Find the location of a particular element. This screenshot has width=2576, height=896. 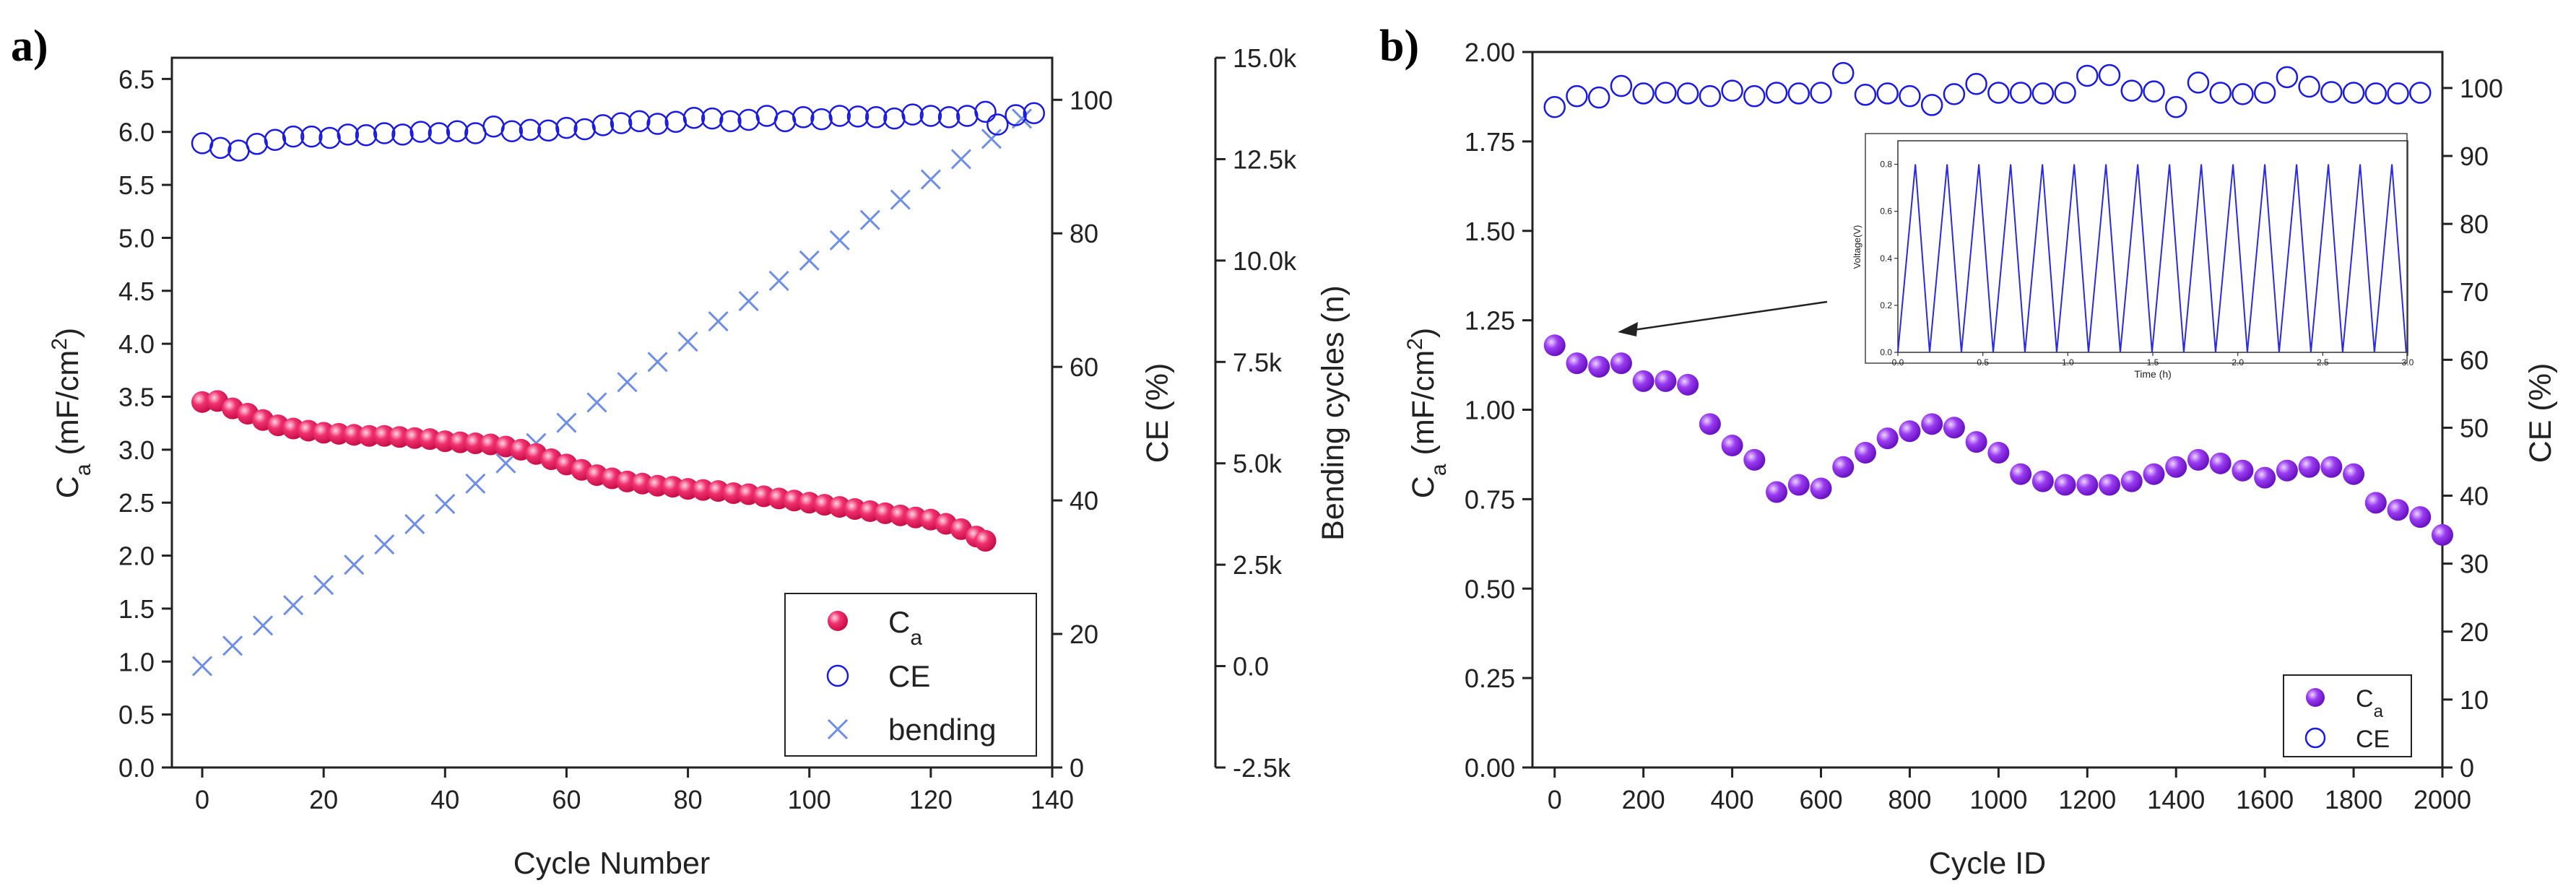

inset-y-tick-label: 0.8 is located at coordinates (1886, 165).